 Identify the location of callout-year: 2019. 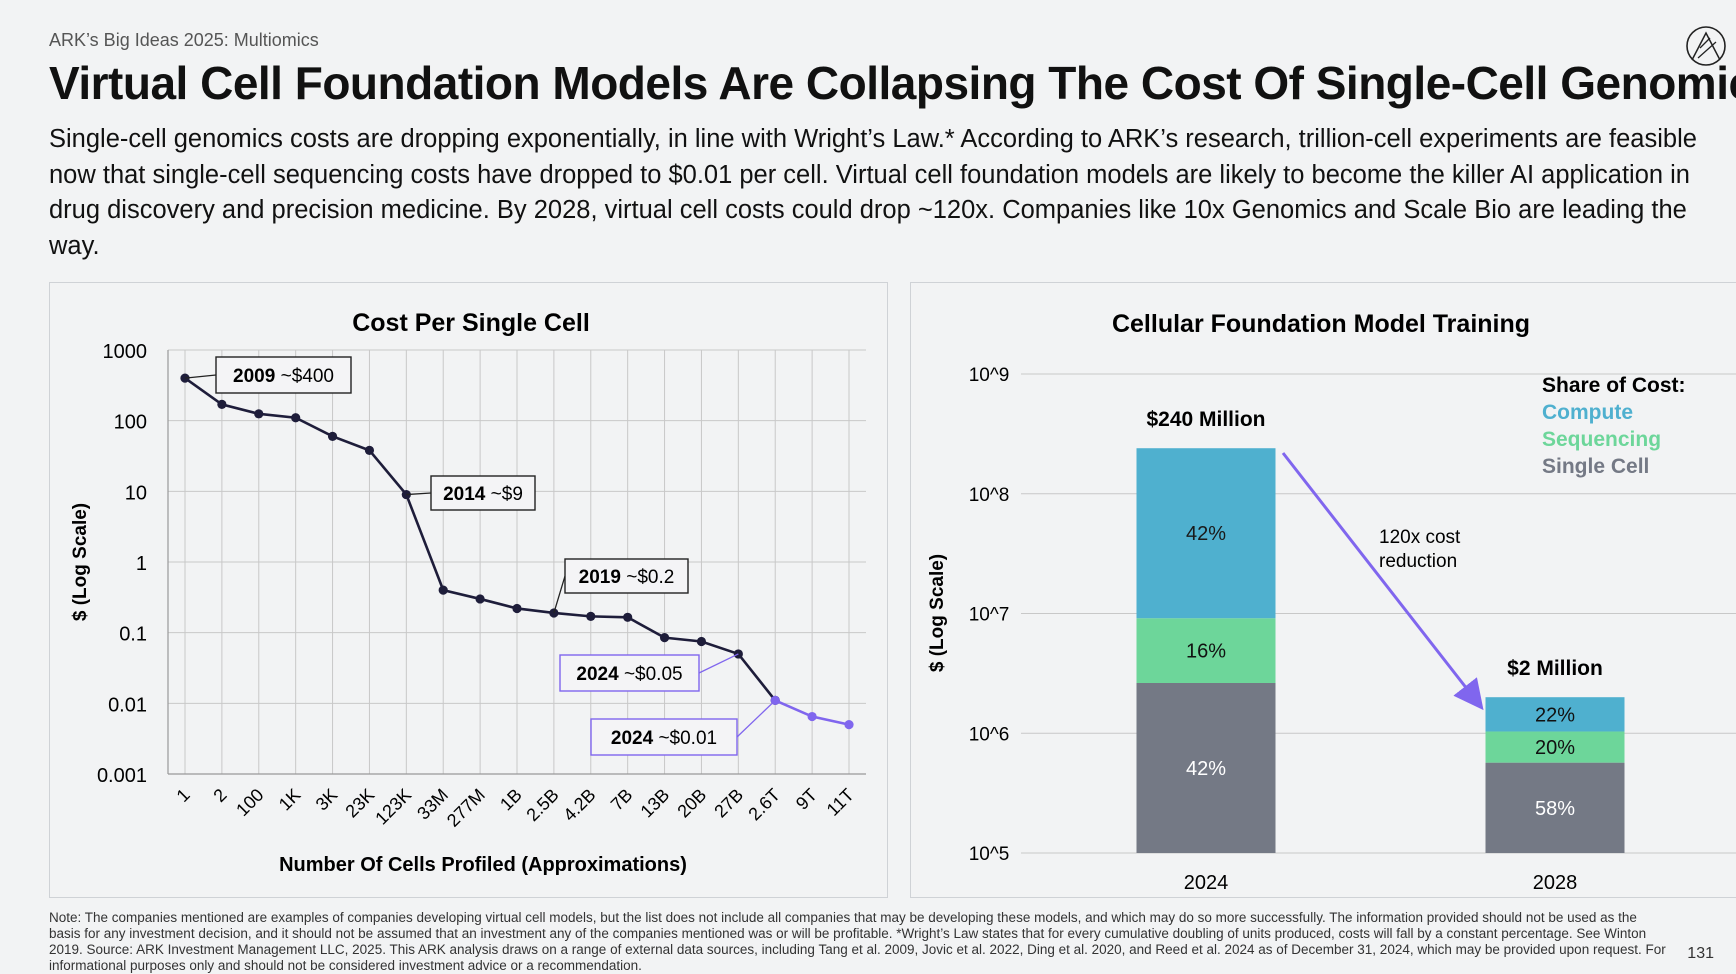
(600, 577).